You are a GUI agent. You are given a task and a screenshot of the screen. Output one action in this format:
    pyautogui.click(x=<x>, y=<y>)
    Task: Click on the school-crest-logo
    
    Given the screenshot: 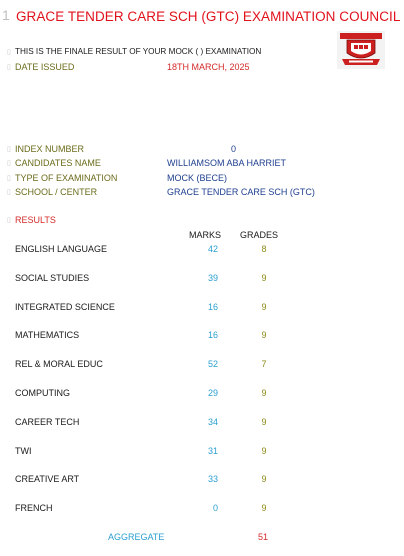 What is the action you would take?
    pyautogui.click(x=361, y=50)
    